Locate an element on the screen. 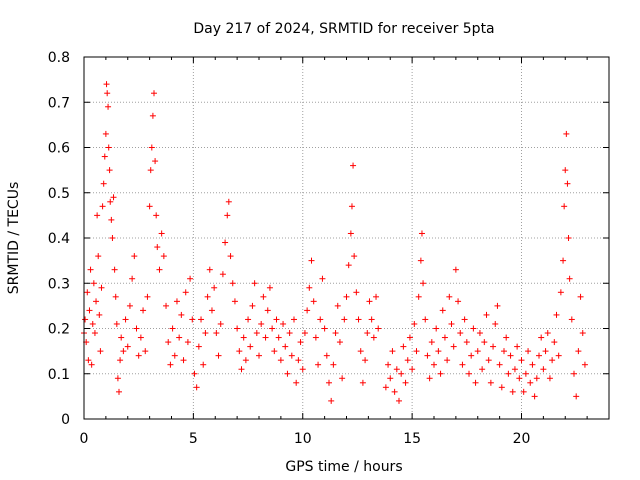 This screenshot has width=640, height=480. y-tick-label: 0.4 is located at coordinates (59, 239).